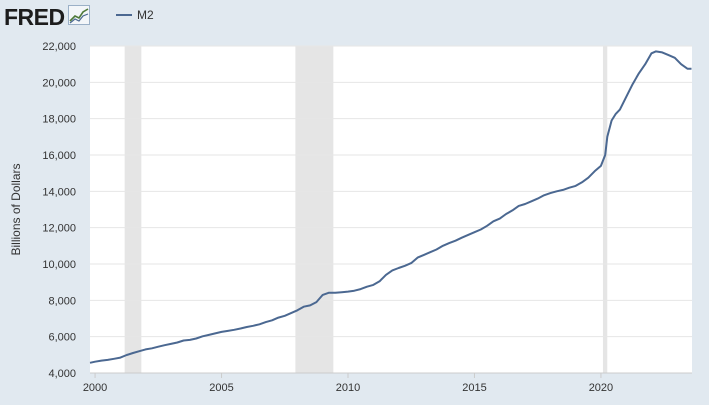  What do you see at coordinates (474, 388) in the screenshot?
I see `x-tick-label: 2015` at bounding box center [474, 388].